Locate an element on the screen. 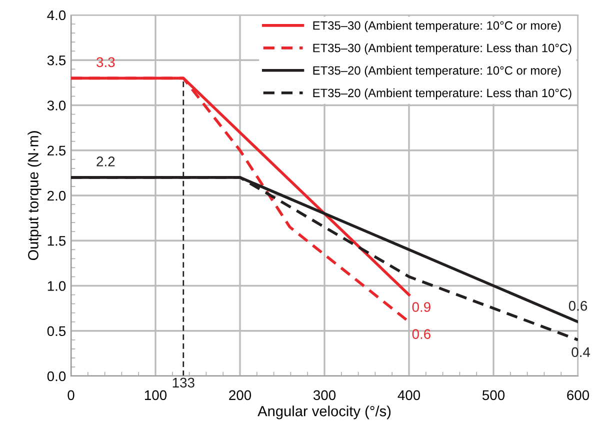 The image size is (602, 433). legend-label: ET35–20 (Ambient temperature: 10°C or more) is located at coordinates (437, 72).